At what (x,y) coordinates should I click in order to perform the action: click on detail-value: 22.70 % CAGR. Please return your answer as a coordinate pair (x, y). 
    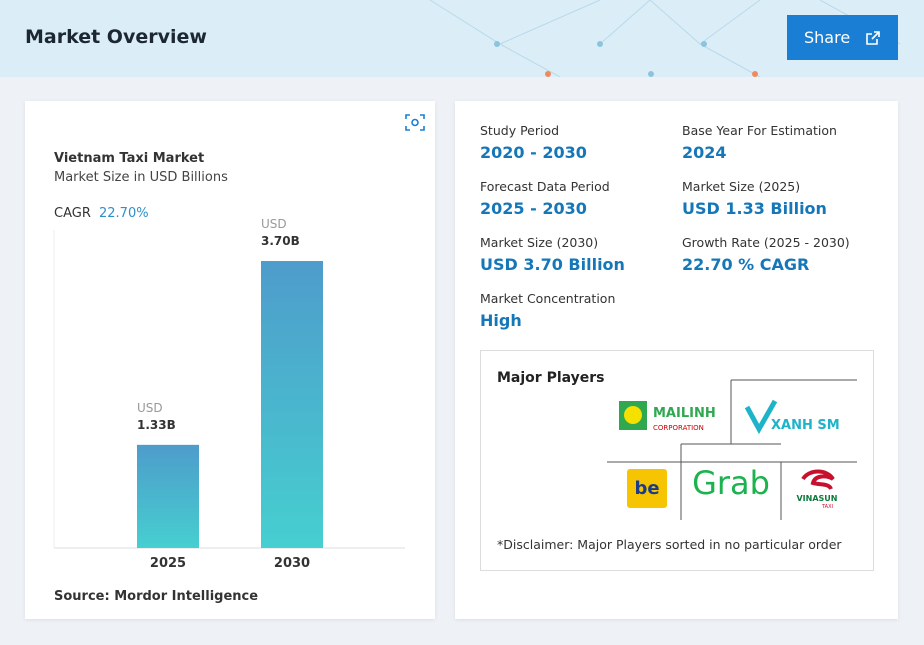
    Looking at the image, I should click on (746, 264).